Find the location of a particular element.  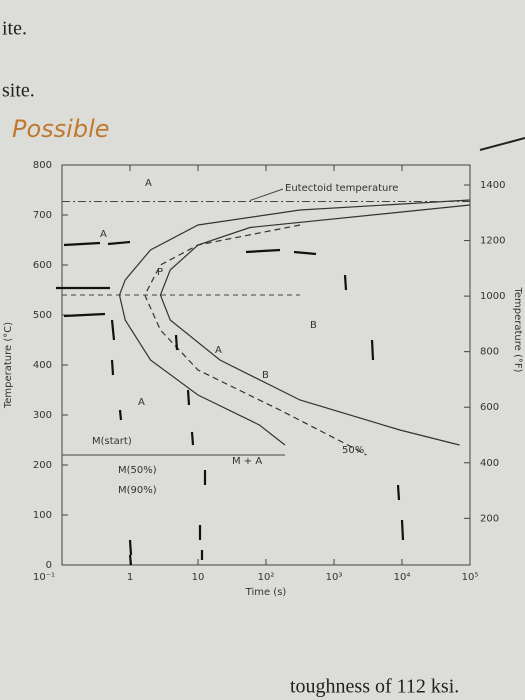

y-axis-title: Temperature (°C) is located at coordinates (8, 365).